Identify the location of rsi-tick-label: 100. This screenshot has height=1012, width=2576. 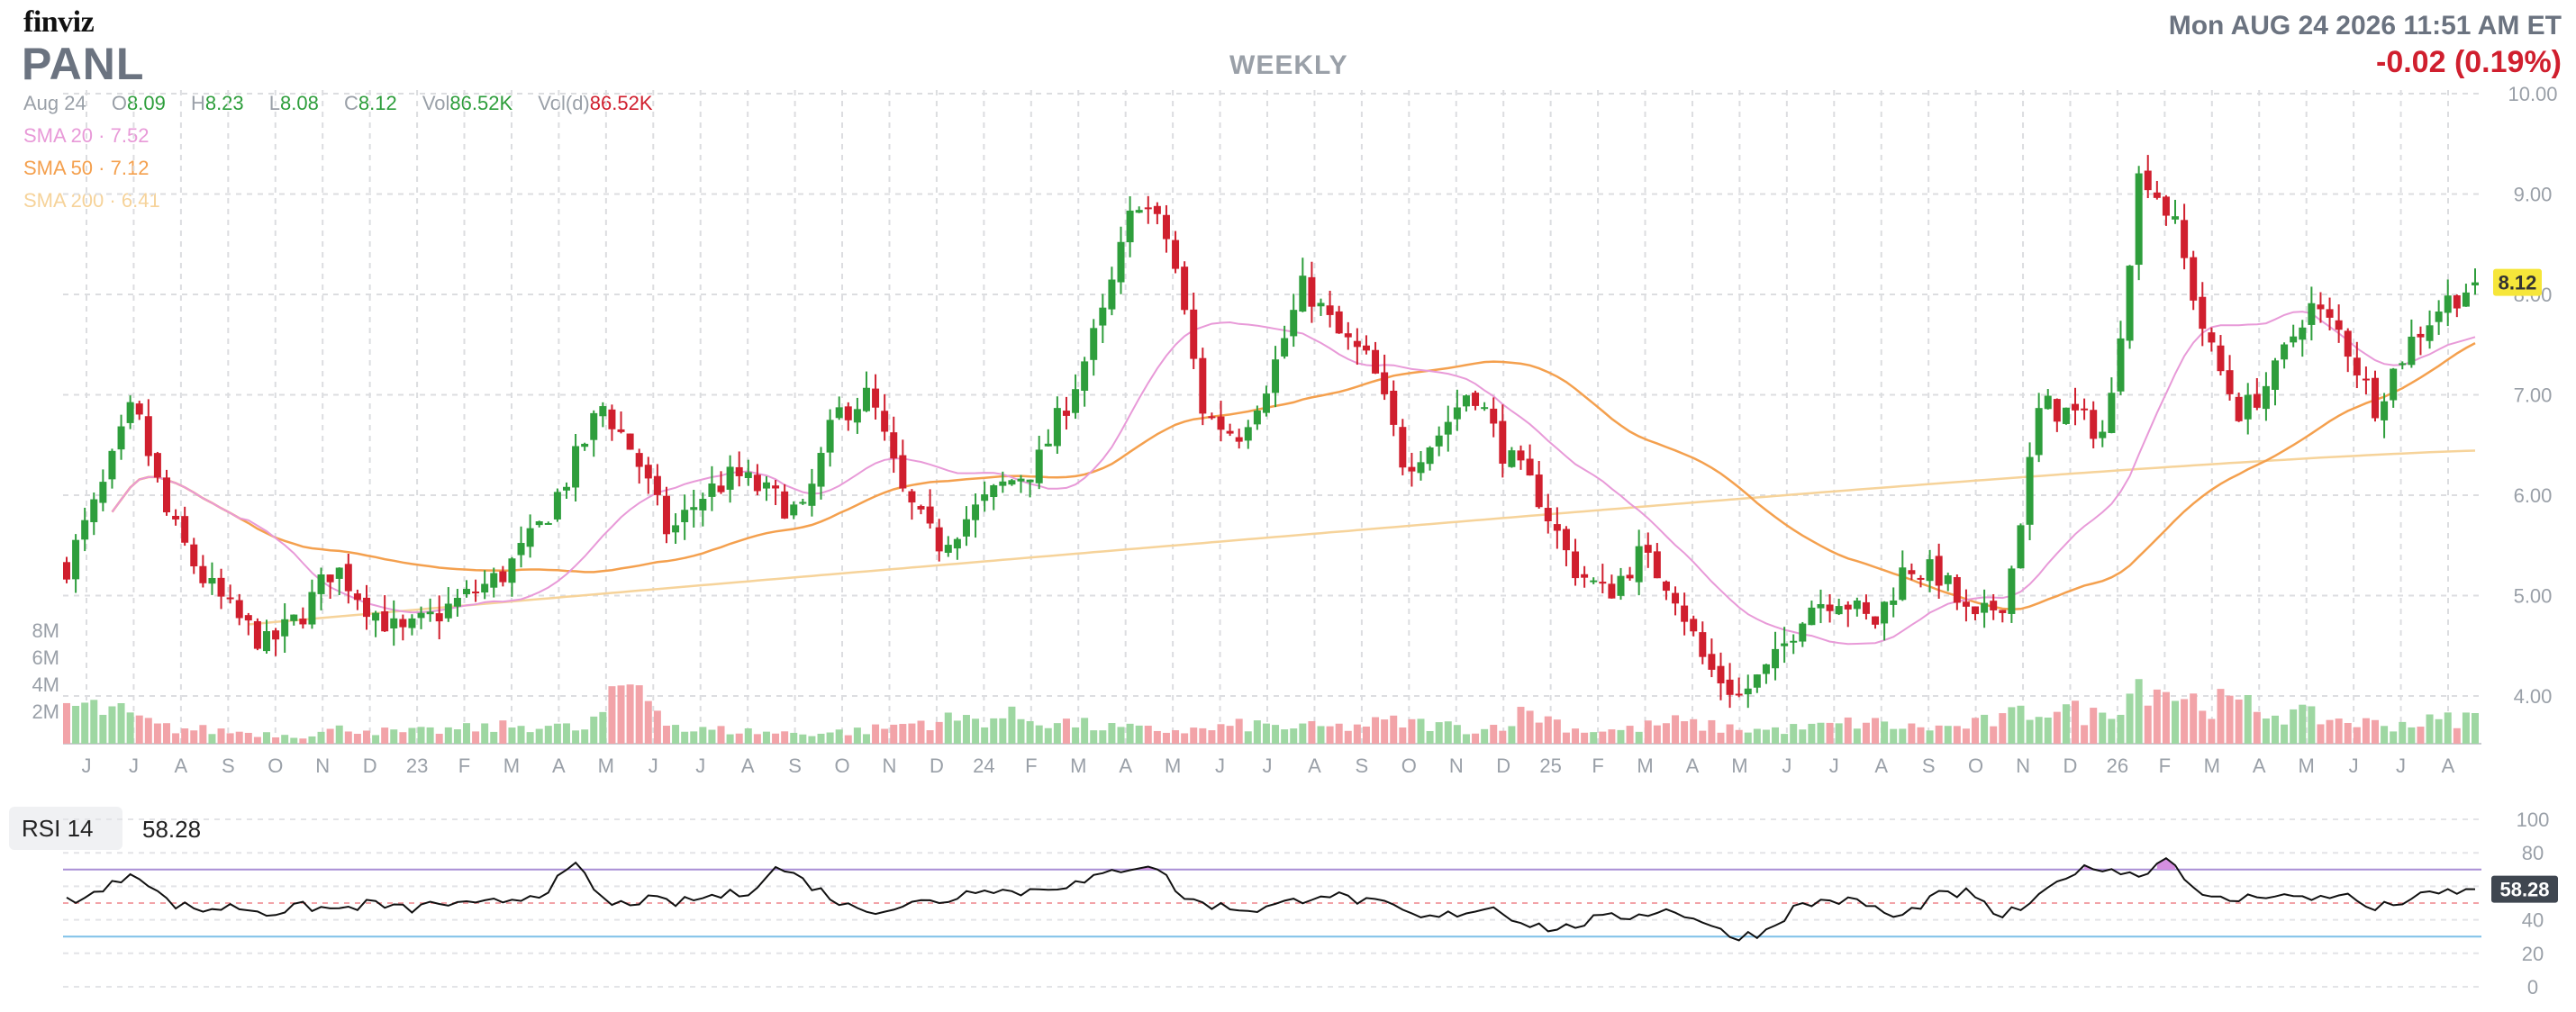
(2534, 820).